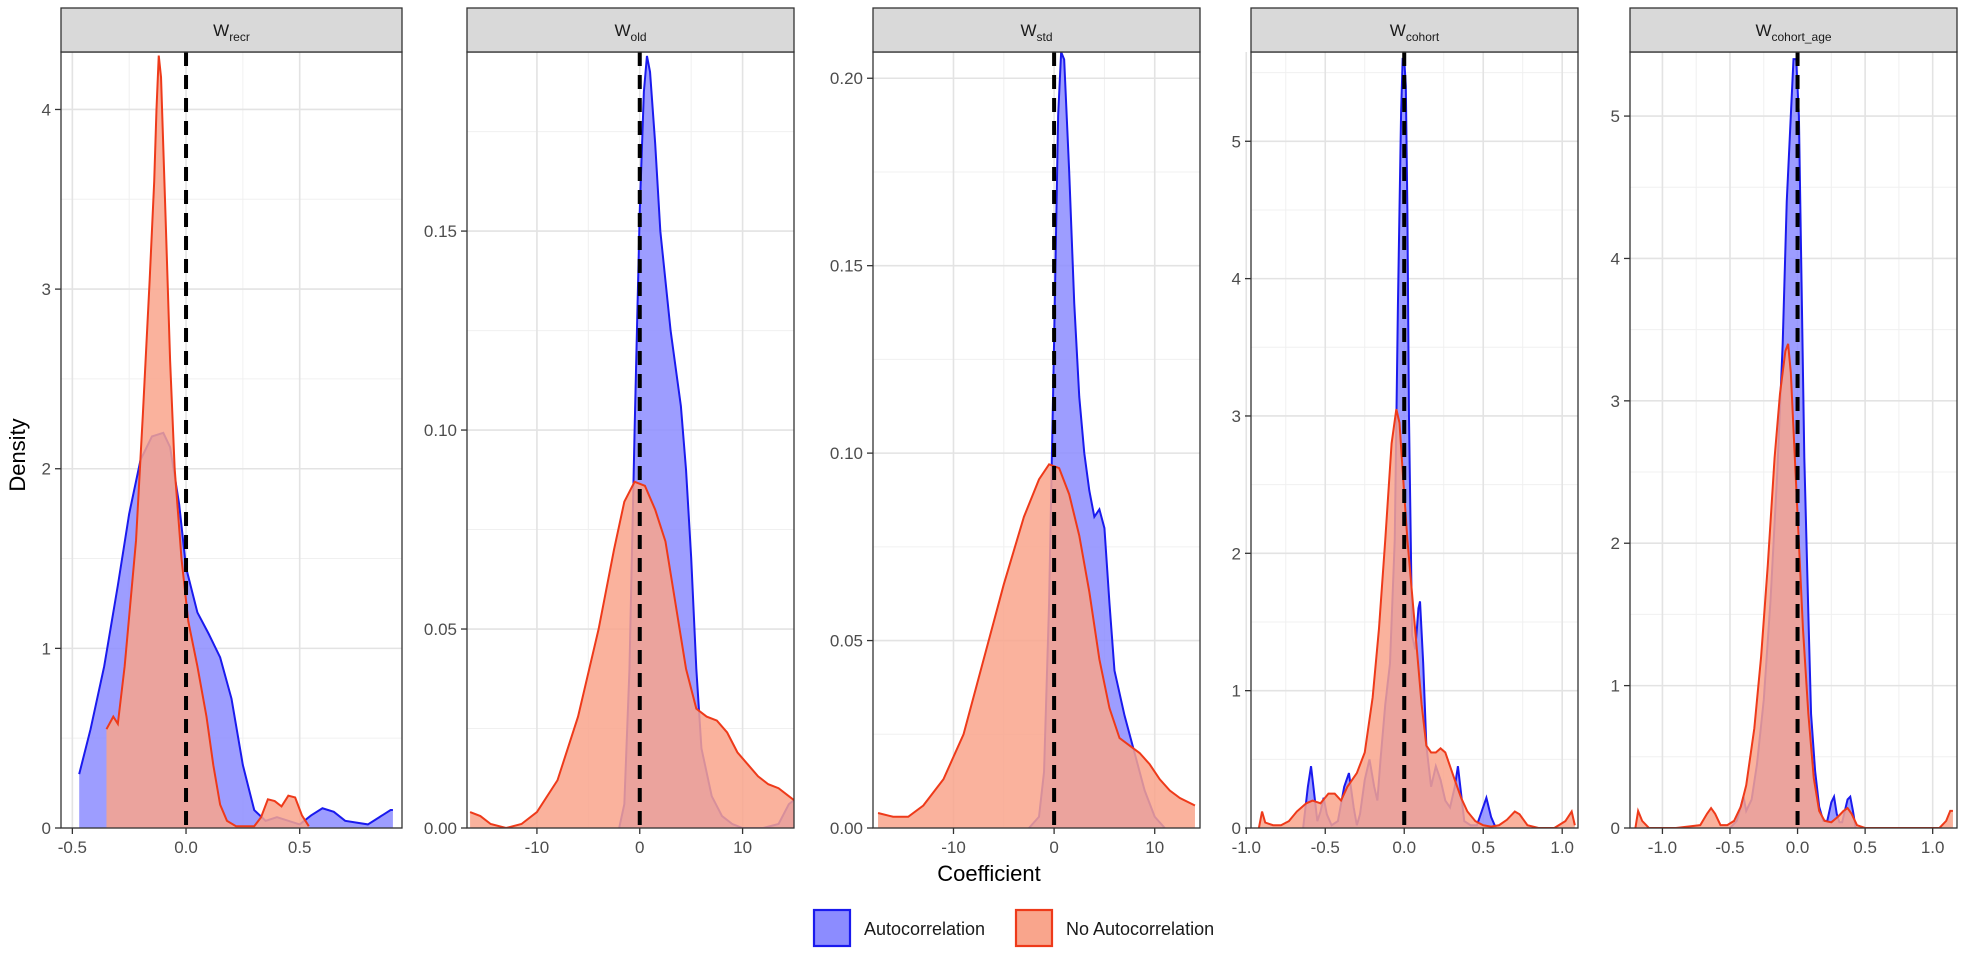 This screenshot has width=1979, height=955. Describe the element at coordinates (1045, 37) in the screenshot. I see `facet-title-subscript: std` at that location.